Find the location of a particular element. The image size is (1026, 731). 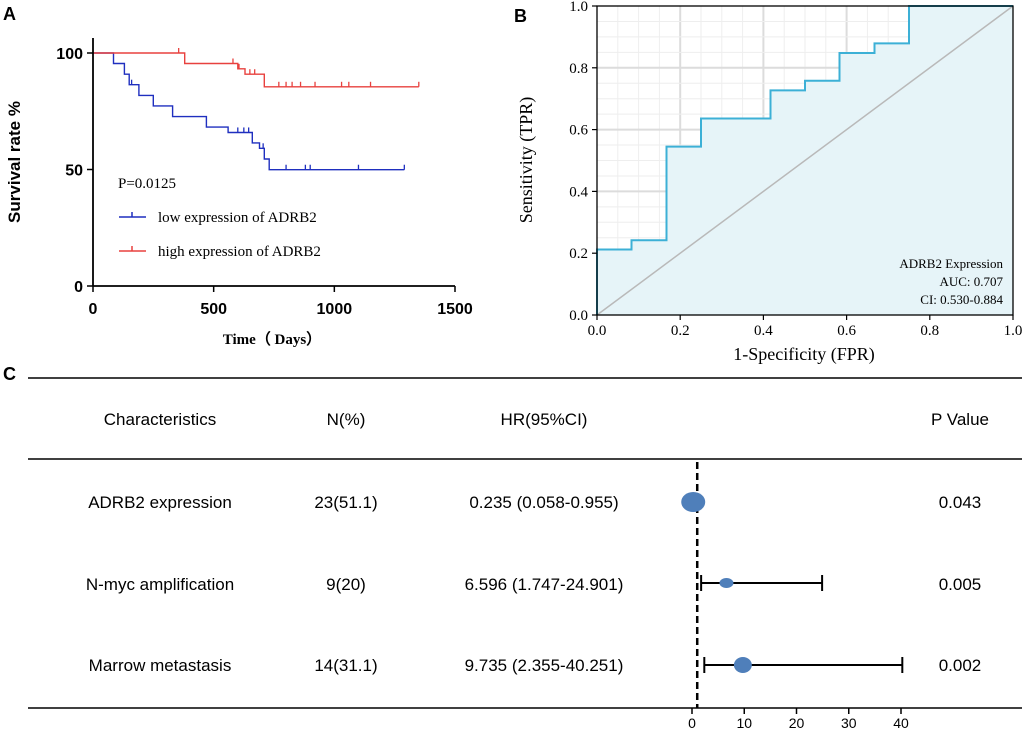

roc-y-tick-label: 0.6 is located at coordinates (578, 131).